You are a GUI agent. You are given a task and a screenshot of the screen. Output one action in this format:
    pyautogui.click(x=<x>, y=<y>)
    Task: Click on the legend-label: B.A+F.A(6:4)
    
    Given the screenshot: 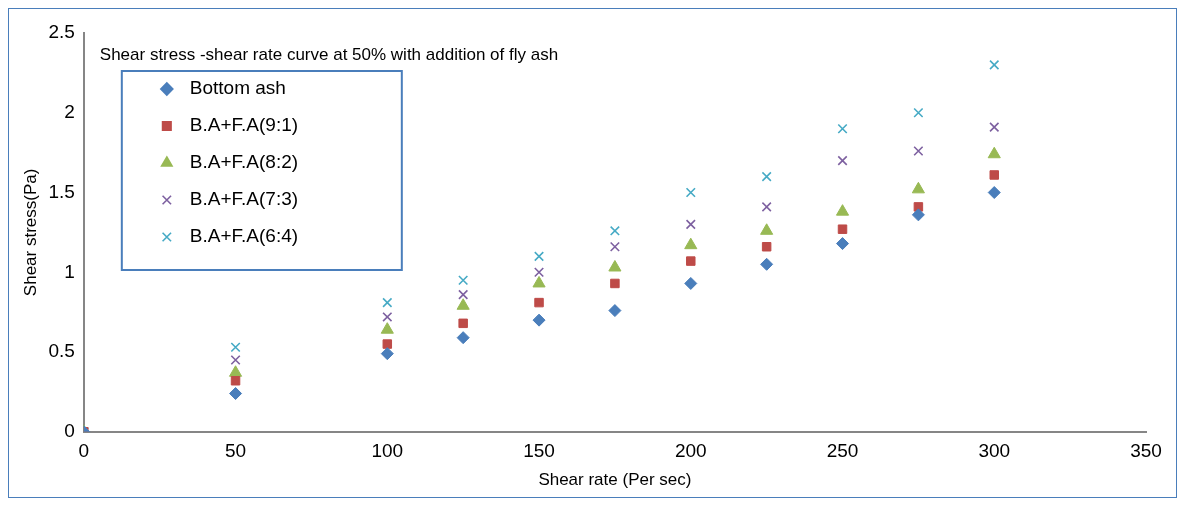 What is the action you would take?
    pyautogui.click(x=244, y=236)
    